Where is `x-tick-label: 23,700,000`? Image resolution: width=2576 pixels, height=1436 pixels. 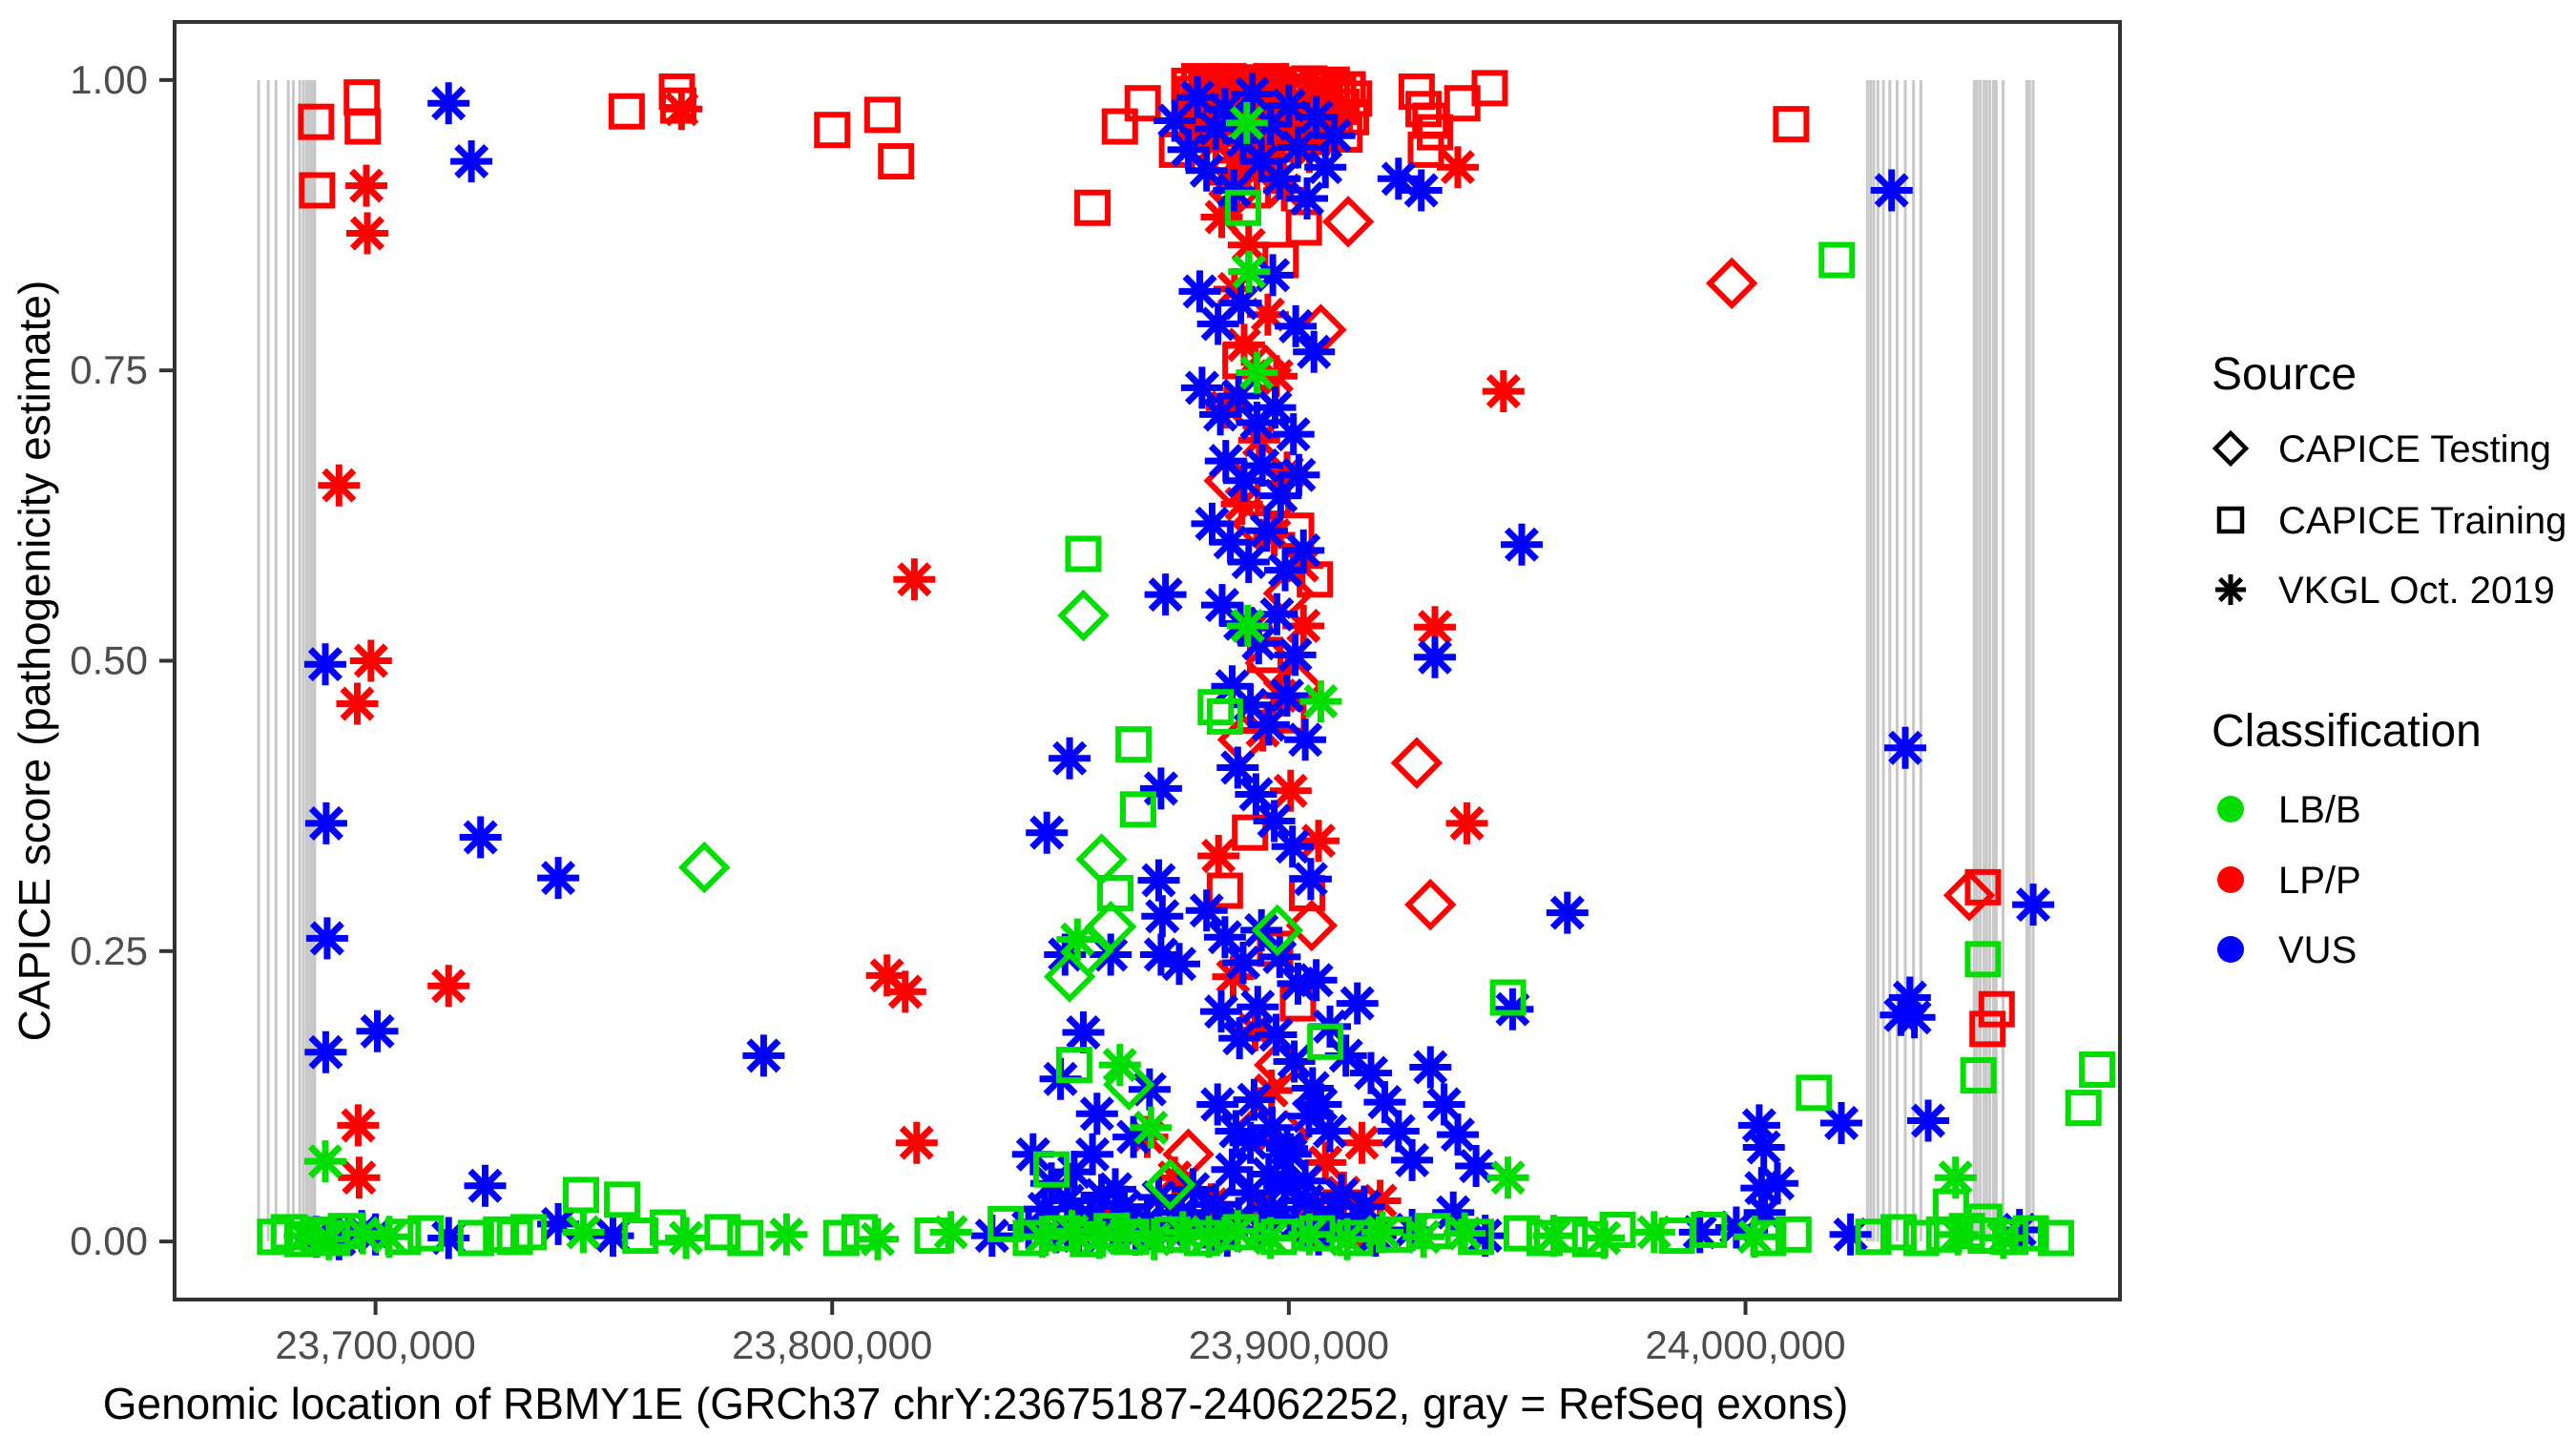
x-tick-label: 23,700,000 is located at coordinates (375, 1344).